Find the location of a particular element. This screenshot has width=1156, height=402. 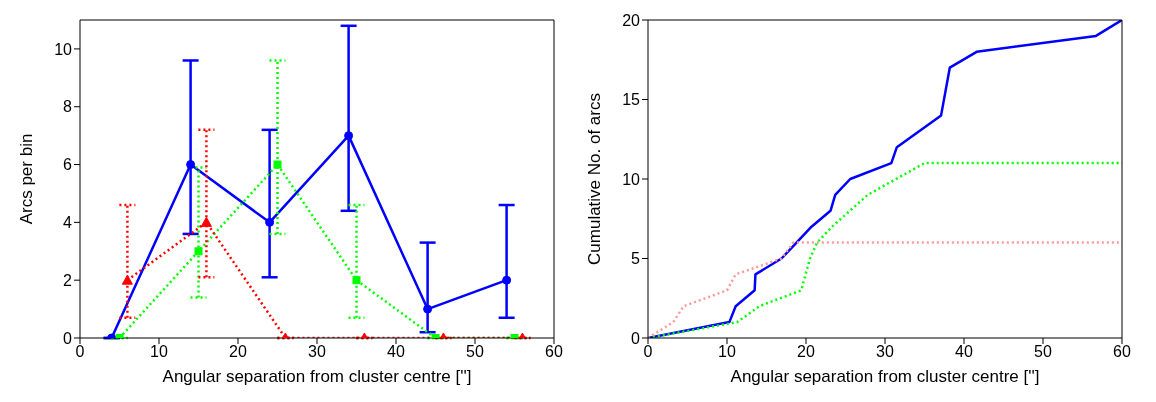

y-tick-label: 4 is located at coordinates (68, 223).